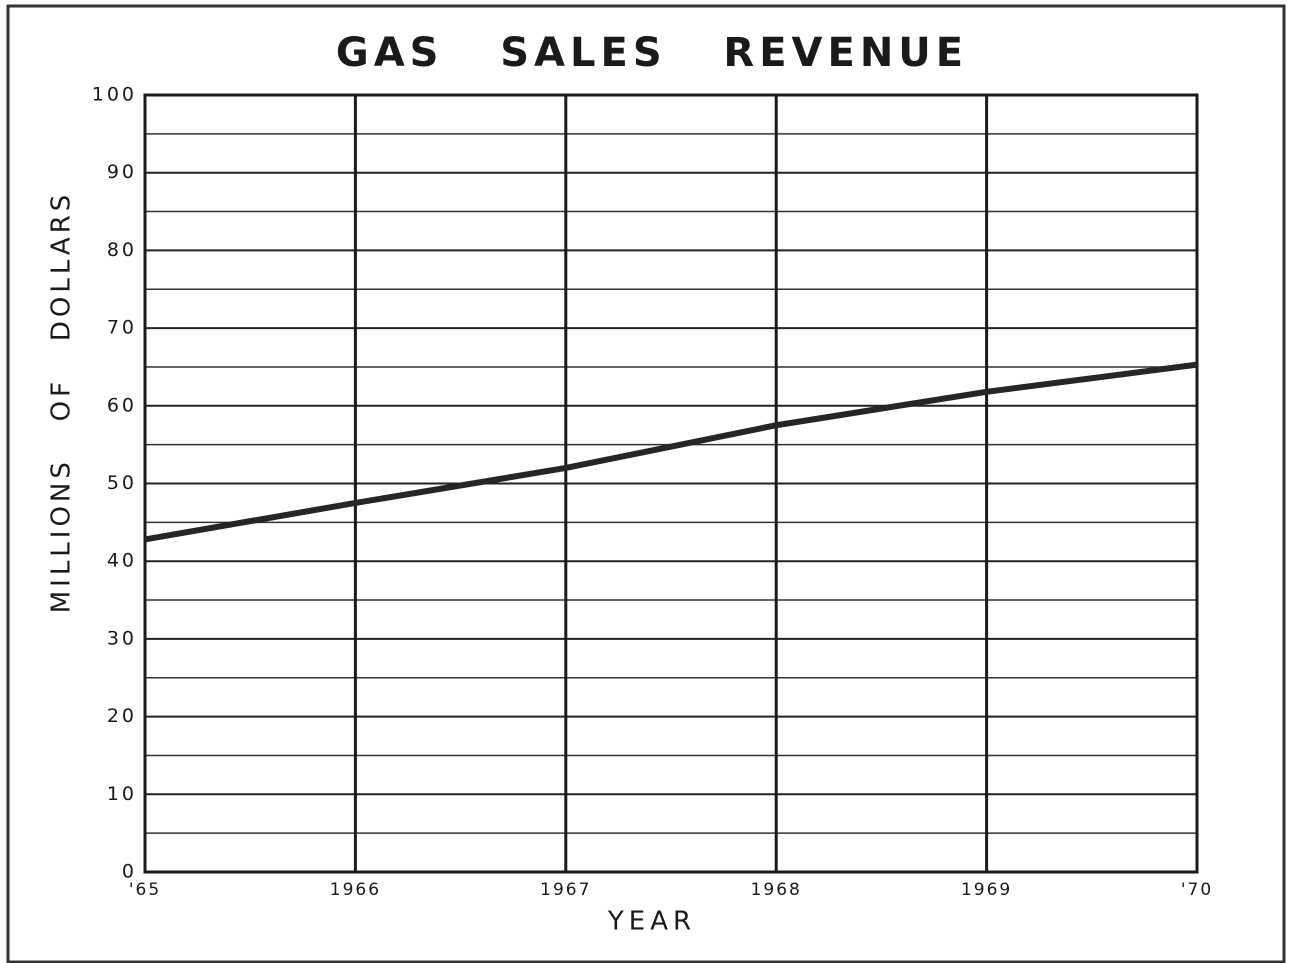 The image size is (1290, 963). What do you see at coordinates (122, 561) in the screenshot?
I see `y-tick-label: 40` at bounding box center [122, 561].